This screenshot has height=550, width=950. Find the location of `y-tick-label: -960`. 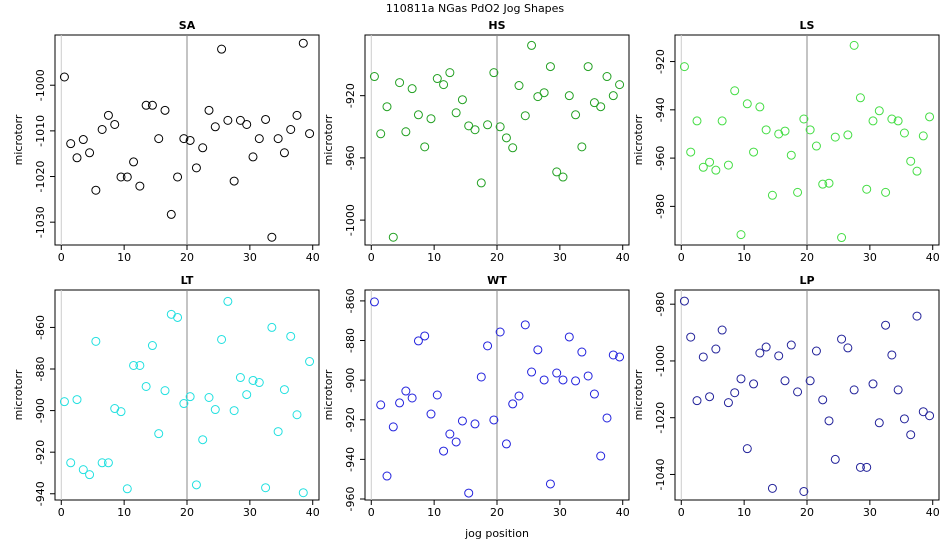

y-tick-label: -960 is located at coordinates (660, 158).